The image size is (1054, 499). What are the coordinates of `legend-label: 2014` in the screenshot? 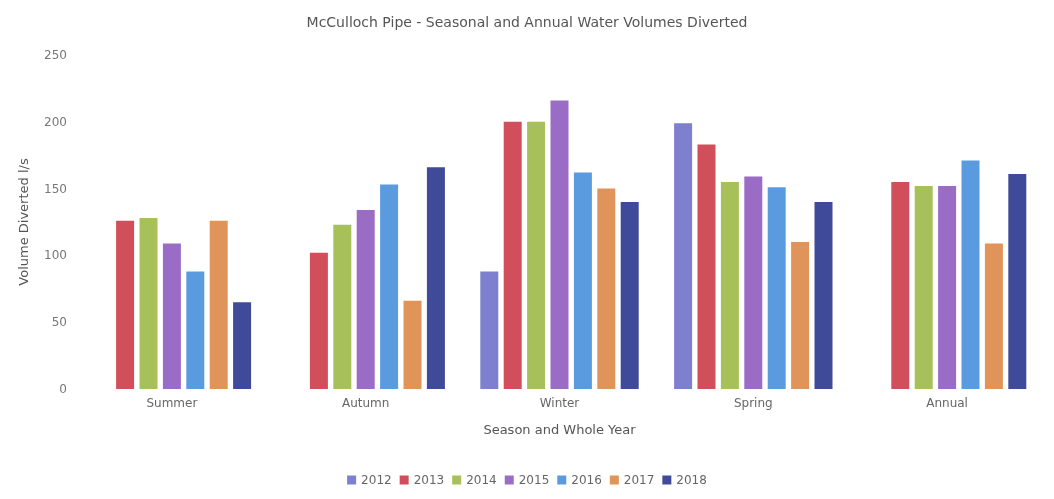 It's located at (481, 480).